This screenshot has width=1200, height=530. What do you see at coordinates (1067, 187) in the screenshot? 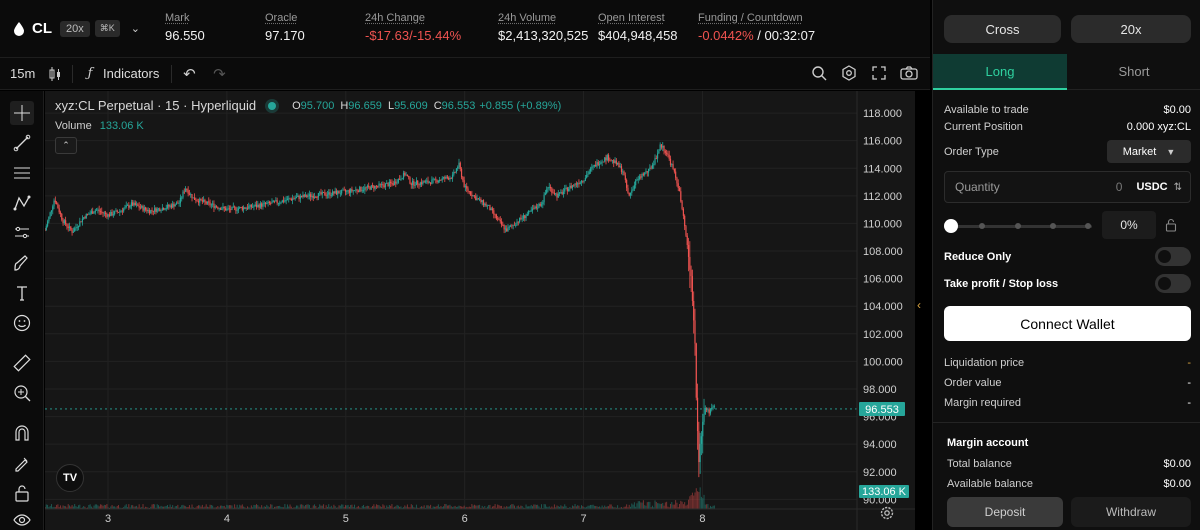
I see `quantity-input: Quantity 0 USDC ⇅` at bounding box center [1067, 187].